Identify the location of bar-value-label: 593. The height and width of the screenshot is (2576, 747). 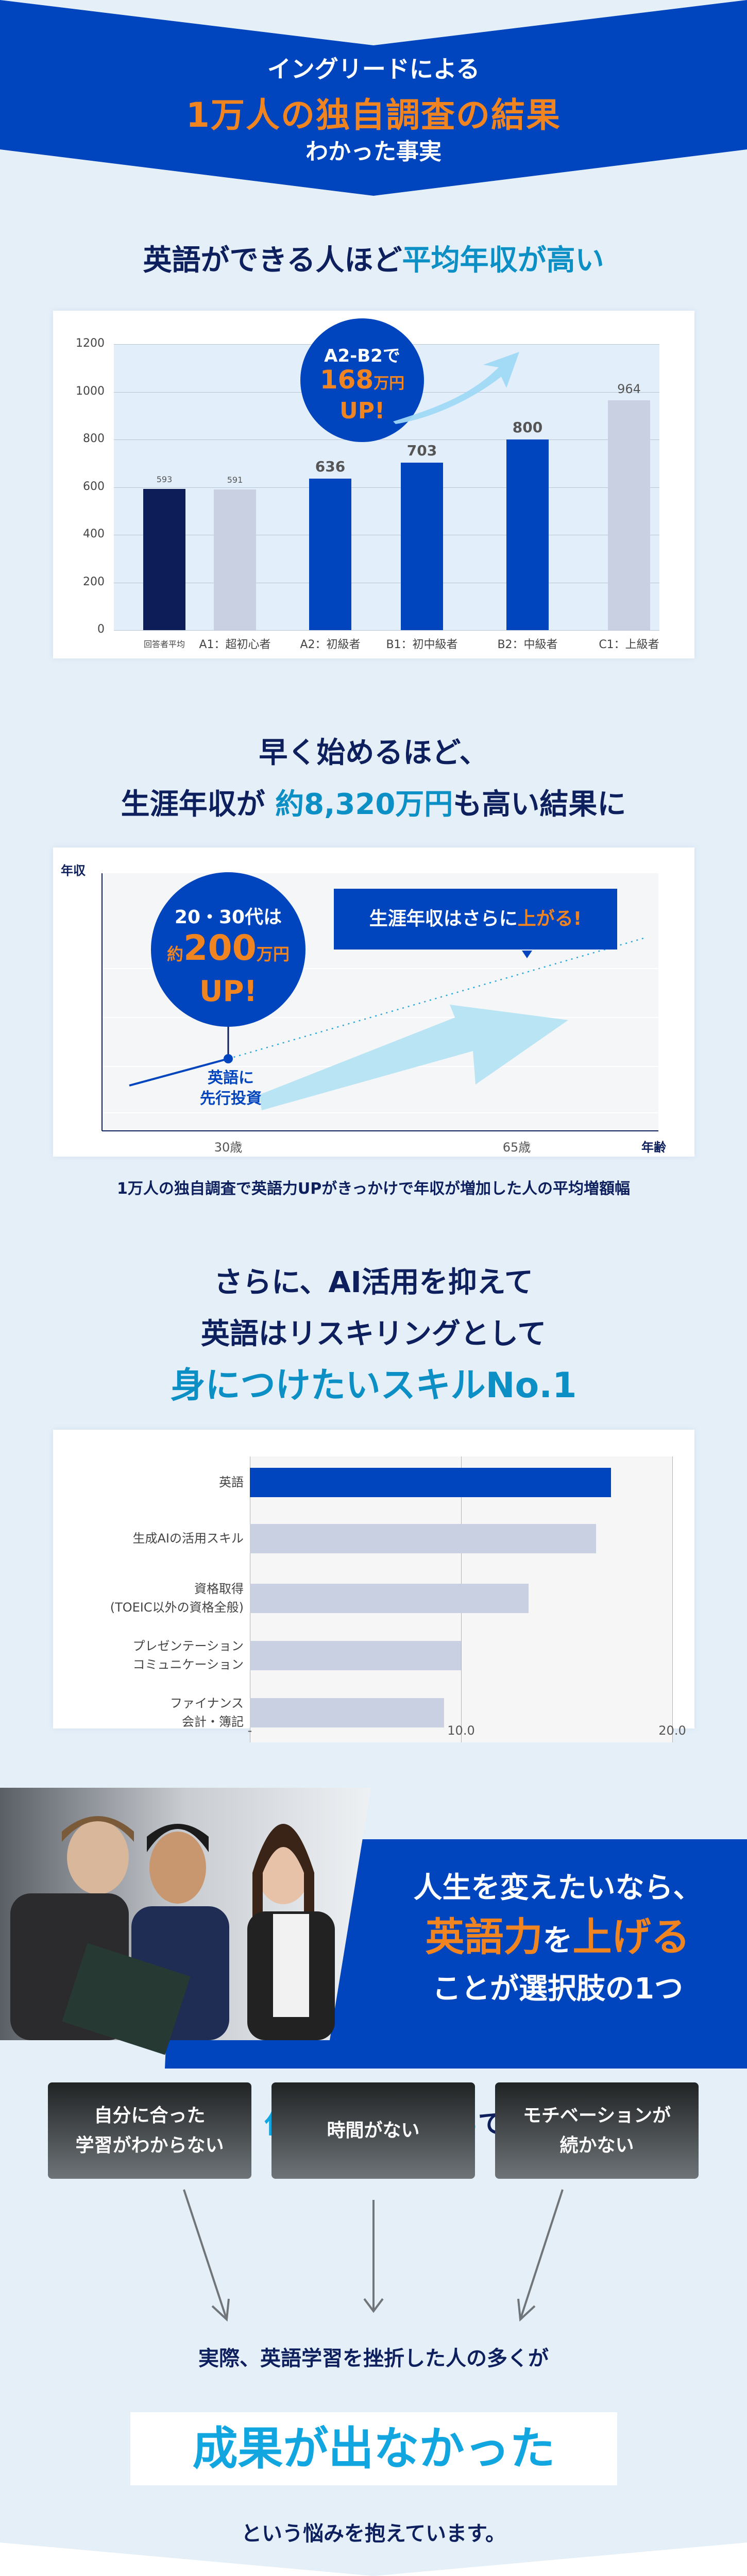
(164, 479).